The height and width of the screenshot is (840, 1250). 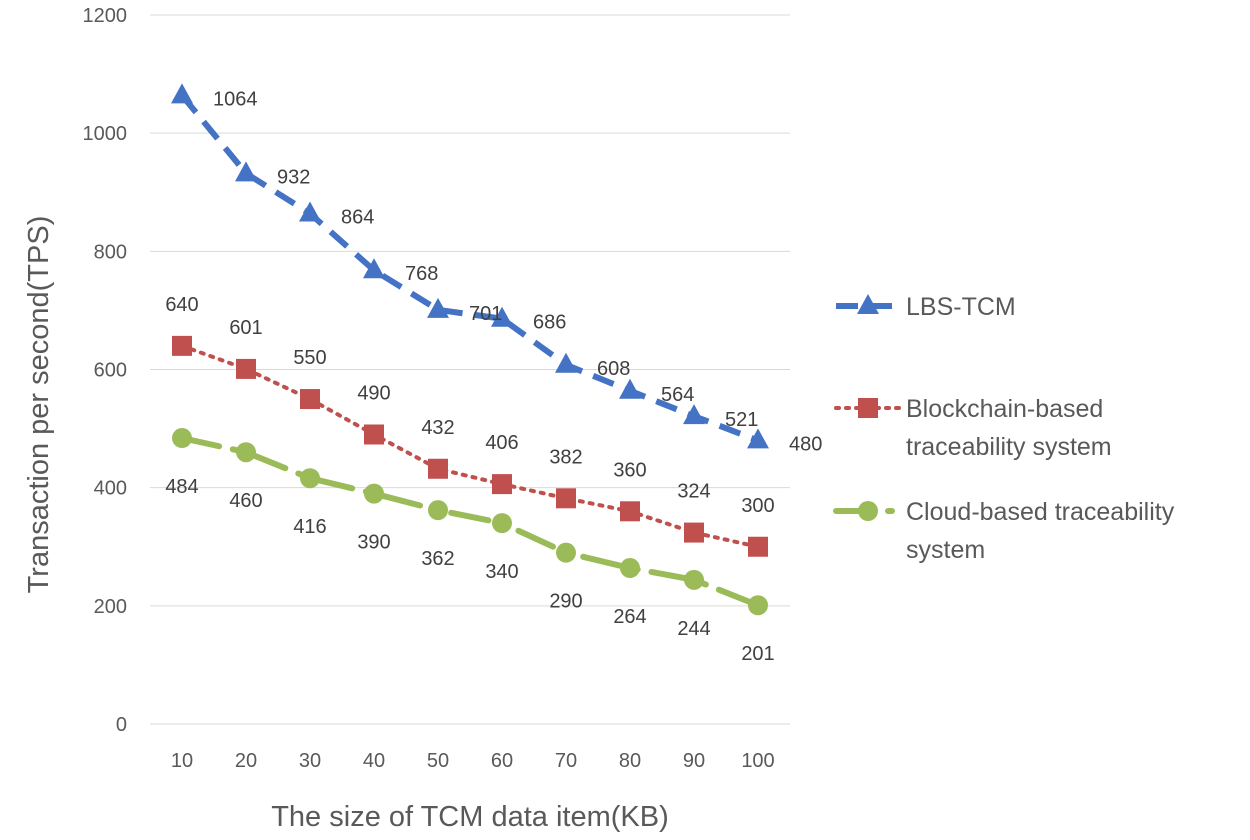 What do you see at coordinates (110, 607) in the screenshot?
I see `y-tick-label: 200` at bounding box center [110, 607].